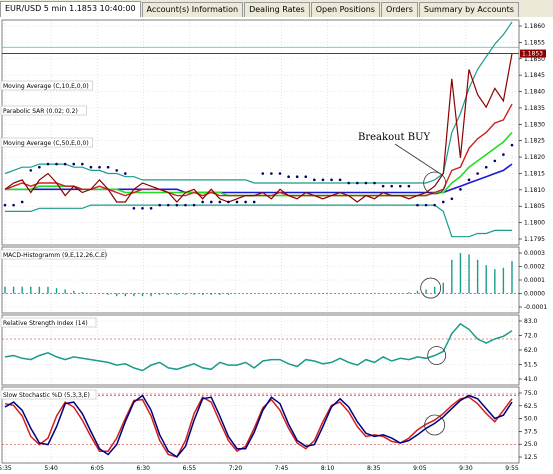 Image resolution: width=553 pixels, height=474 pixels. Describe the element at coordinates (534, 108) in the screenshot. I see `y-tick-label: 1.1835` at that location.